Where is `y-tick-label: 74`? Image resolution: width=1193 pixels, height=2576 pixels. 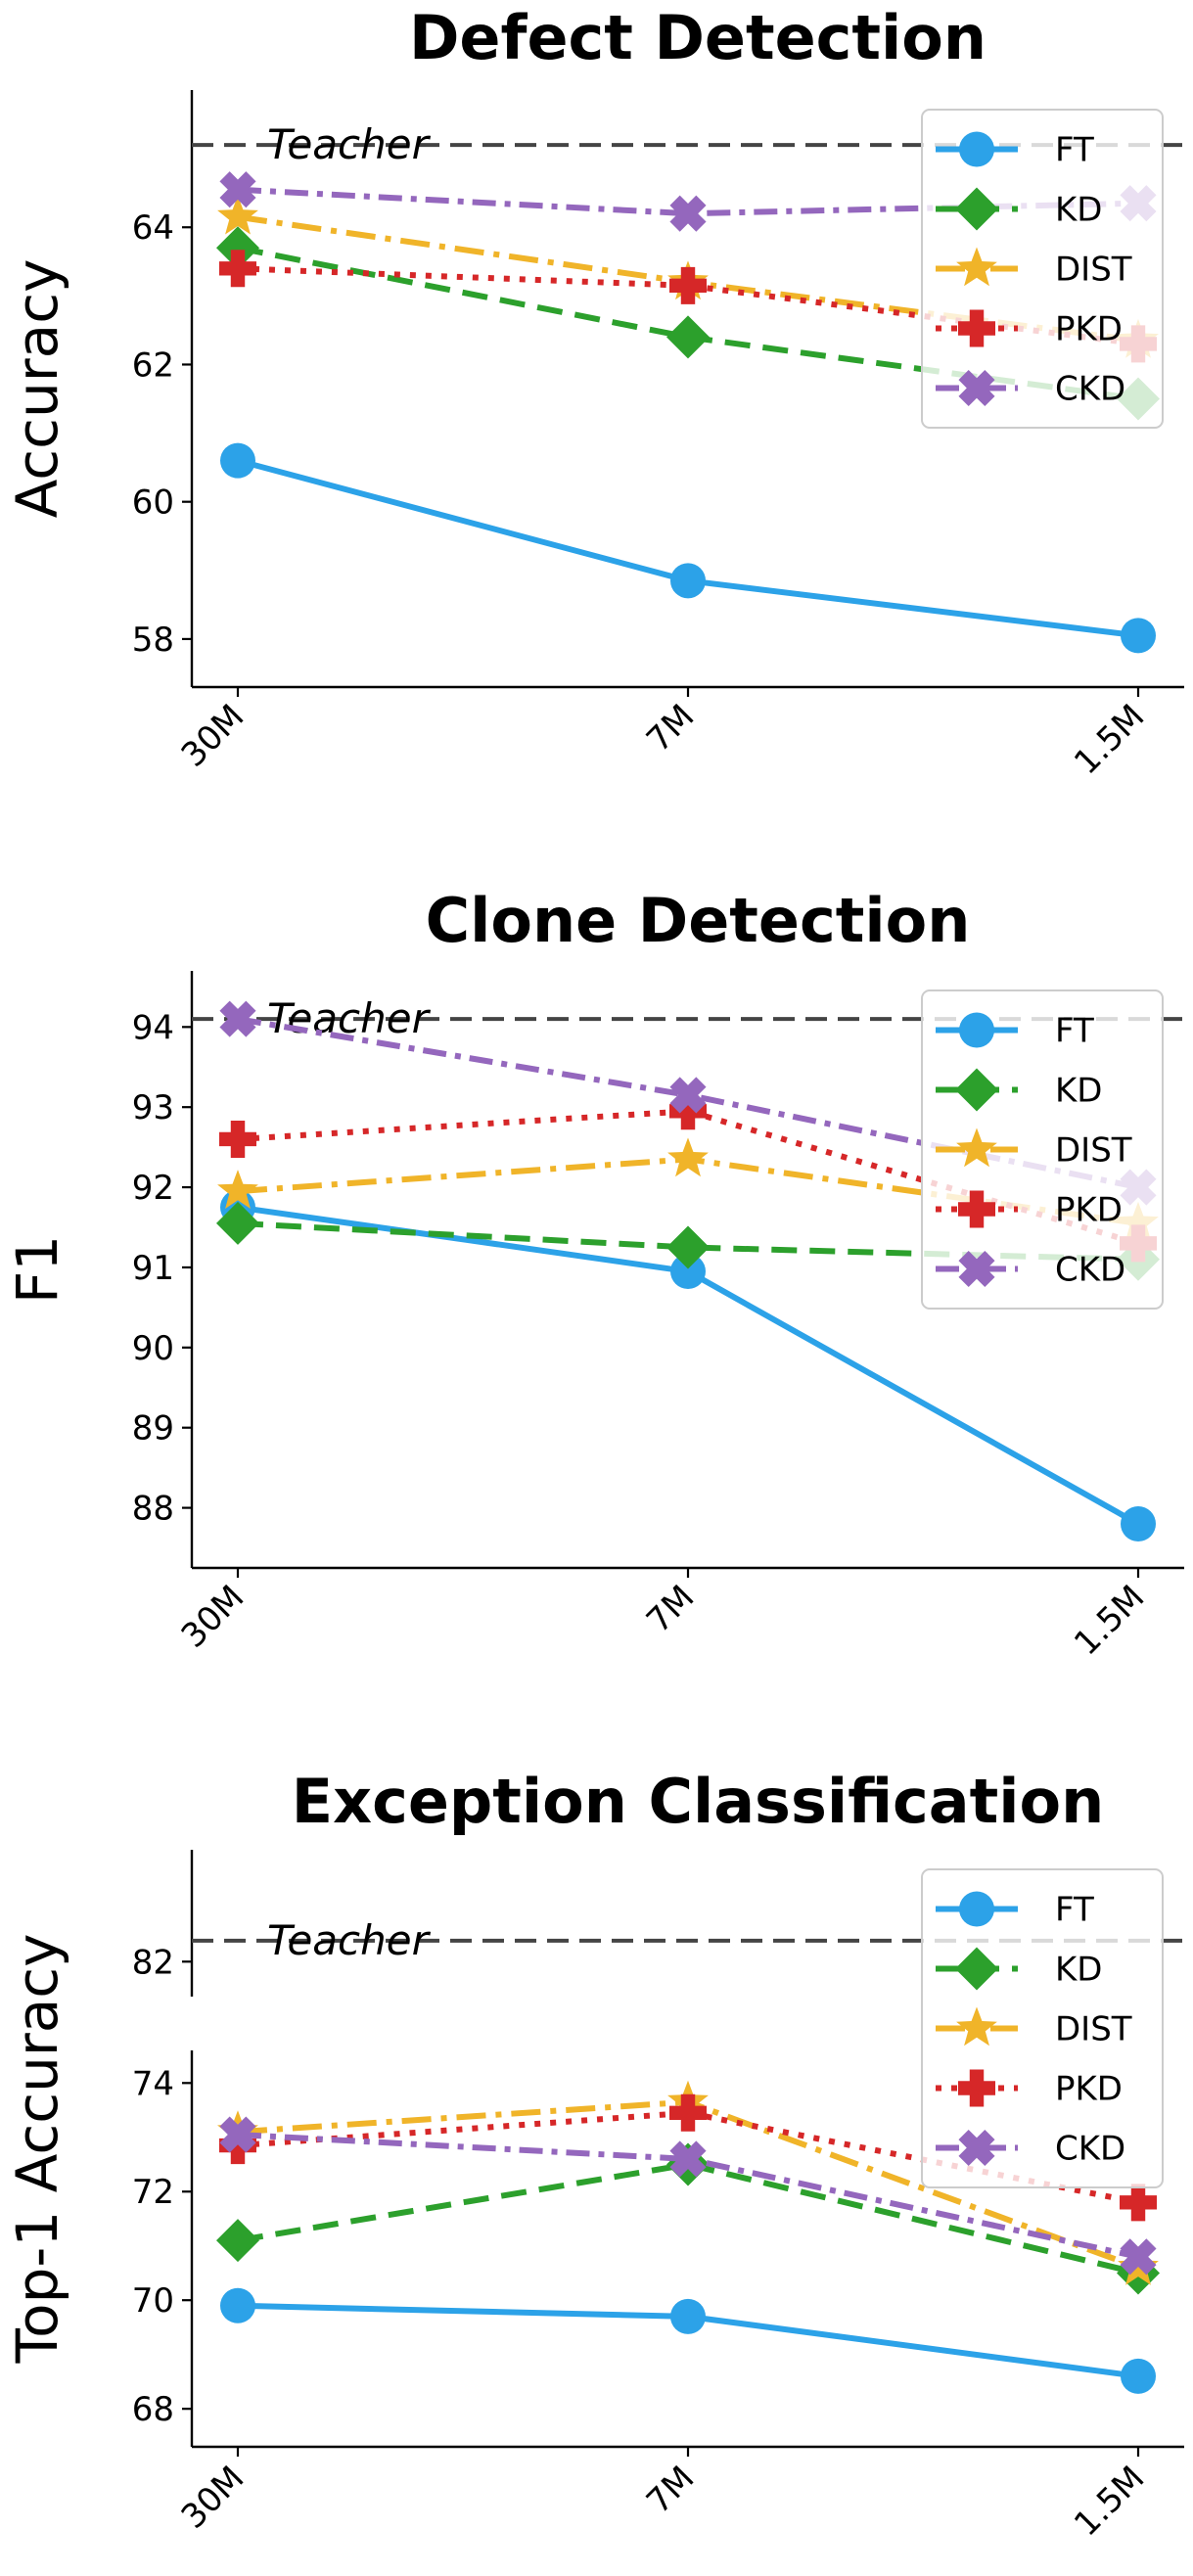
y-tick-label: 74 is located at coordinates (153, 2084).